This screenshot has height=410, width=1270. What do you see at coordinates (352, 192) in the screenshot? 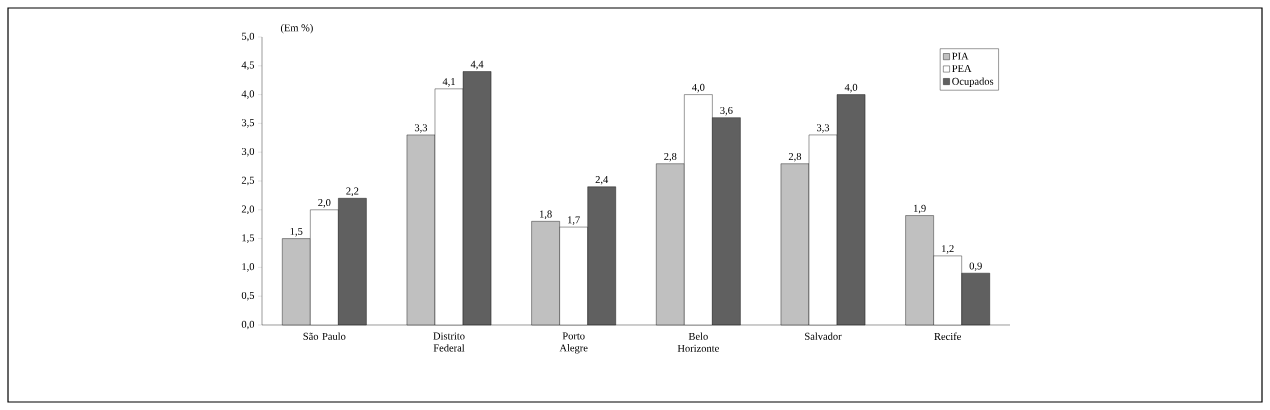
I see `data-label: 2,2` at bounding box center [352, 192].